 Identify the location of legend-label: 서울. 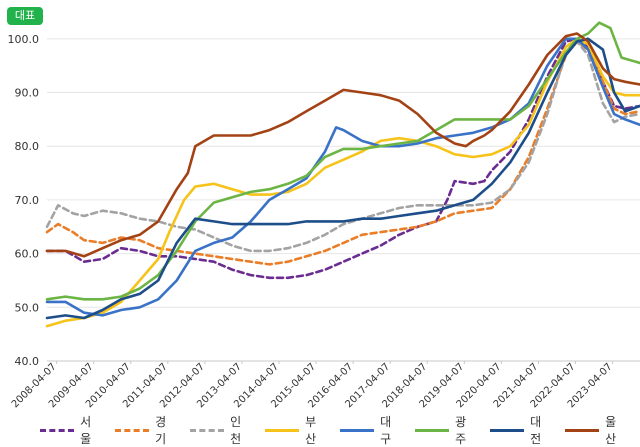
(86, 430).